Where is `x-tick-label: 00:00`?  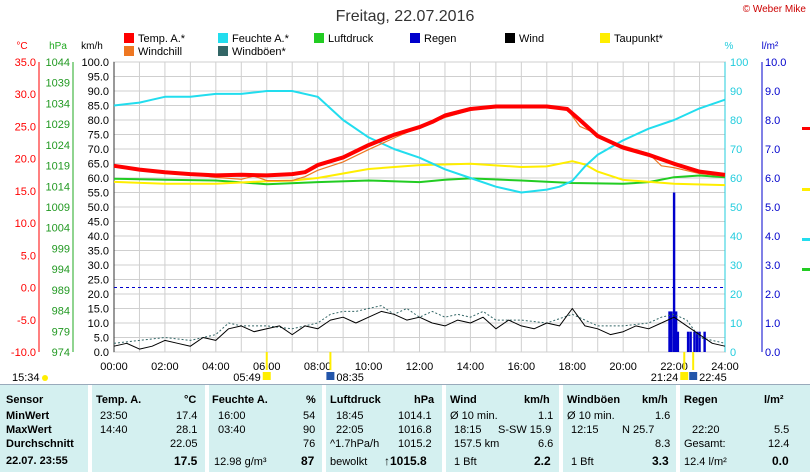
x-tick-label: 00:00 is located at coordinates (114, 367).